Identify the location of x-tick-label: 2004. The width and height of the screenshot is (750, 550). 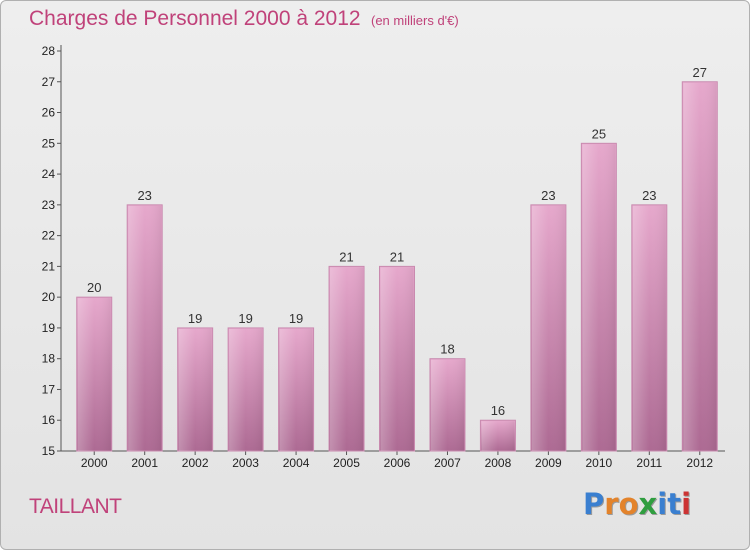
(296, 463).